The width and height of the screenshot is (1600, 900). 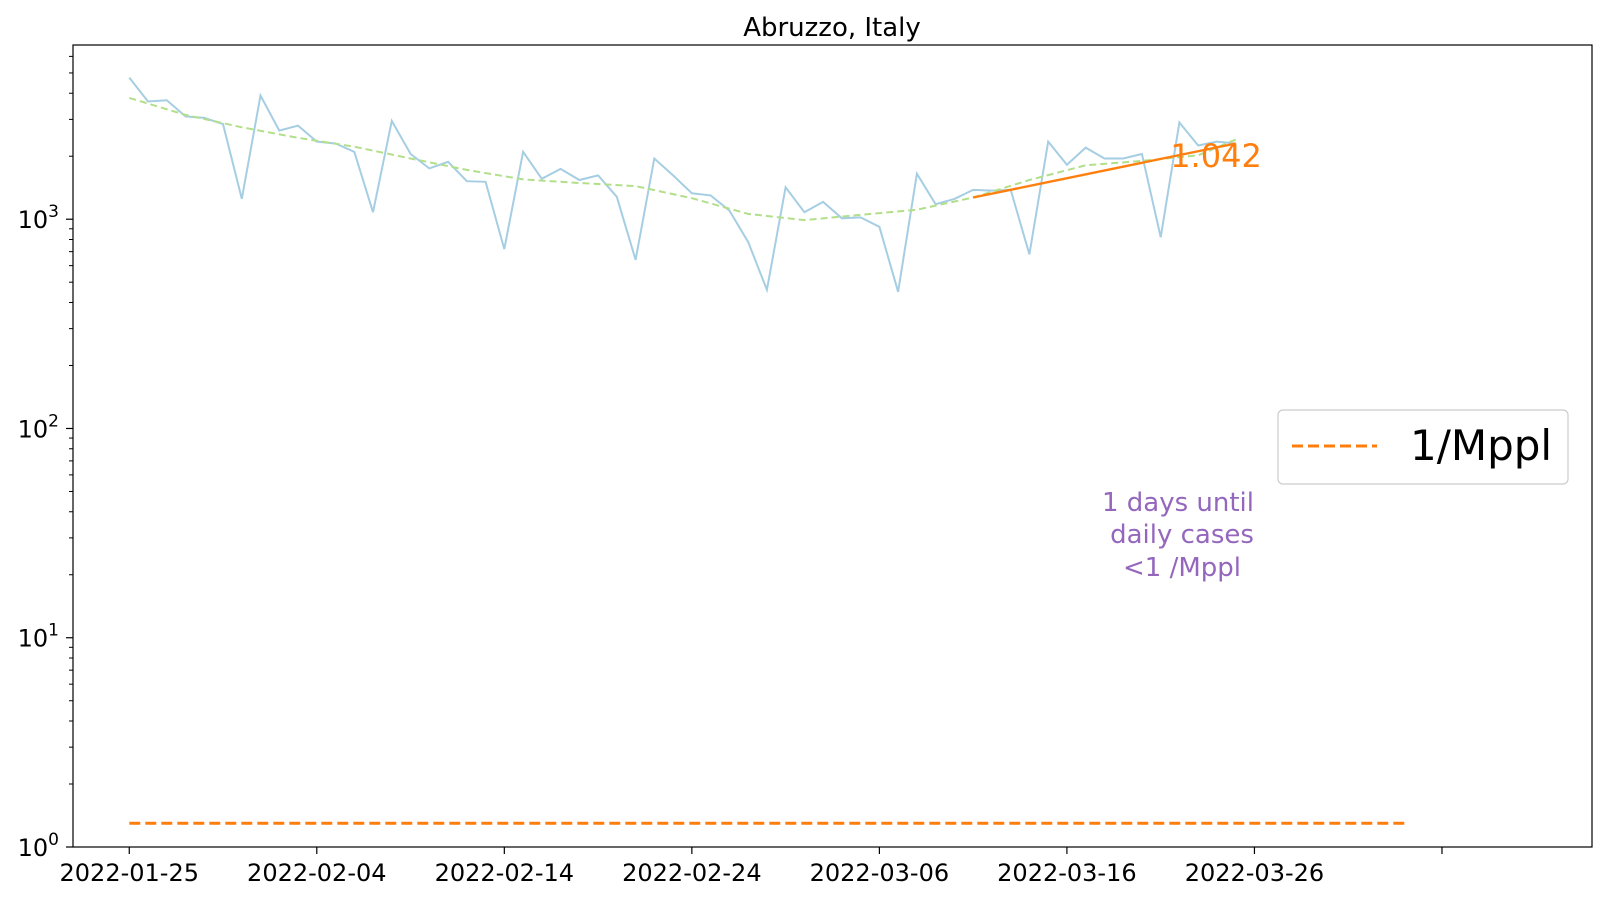 What do you see at coordinates (691, 873) in the screenshot?
I see `x-tick-label: 2022-02-24` at bounding box center [691, 873].